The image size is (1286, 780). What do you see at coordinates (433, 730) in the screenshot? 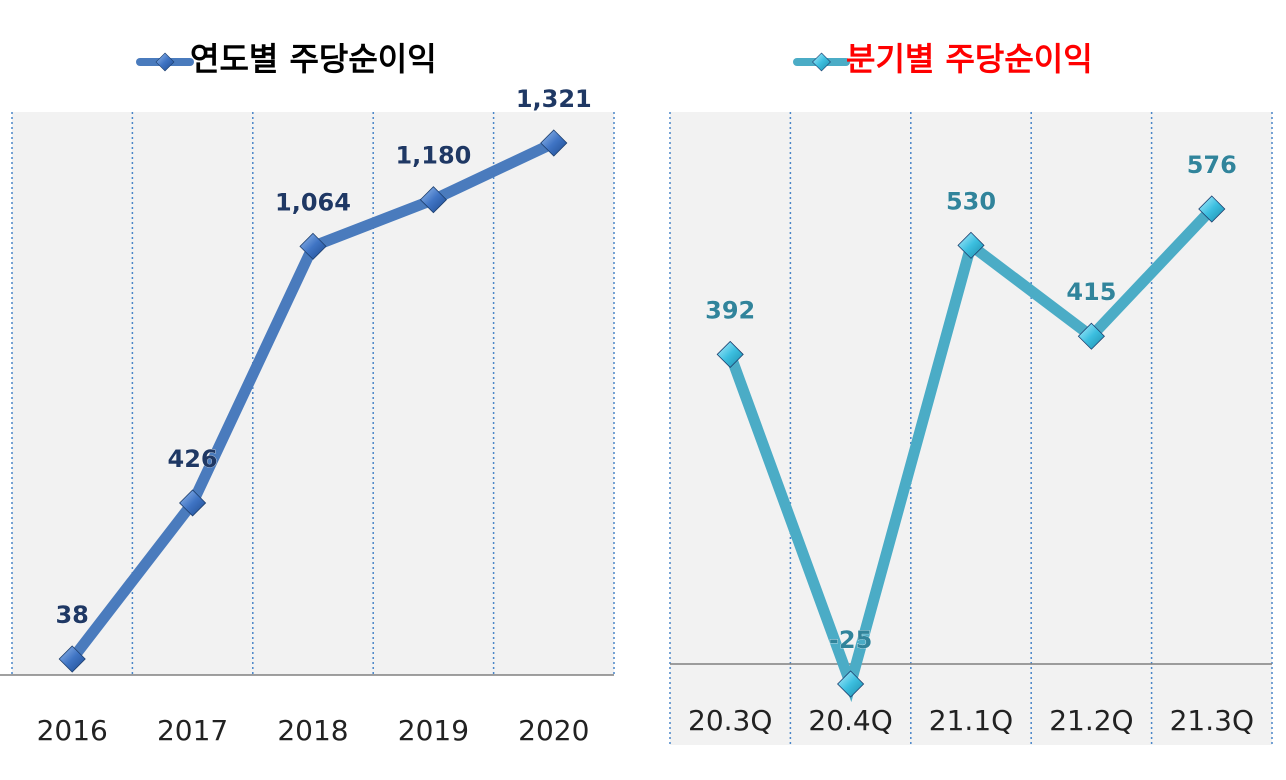
I see `x-tick-2019: 2019` at bounding box center [433, 730].